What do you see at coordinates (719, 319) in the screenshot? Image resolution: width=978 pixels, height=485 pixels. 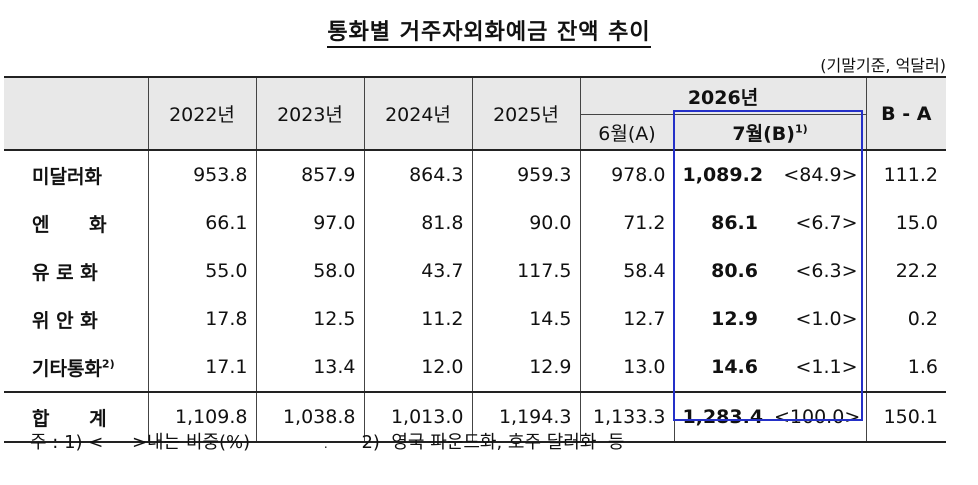 I see `cell-july: 12.9` at bounding box center [719, 319].